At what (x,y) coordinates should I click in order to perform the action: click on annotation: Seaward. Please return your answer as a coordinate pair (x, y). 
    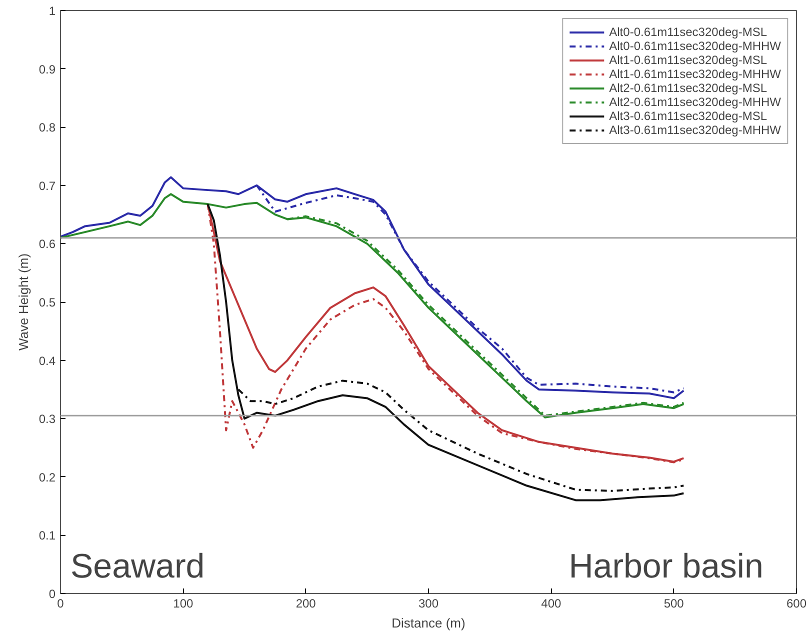
    Looking at the image, I should click on (137, 567).